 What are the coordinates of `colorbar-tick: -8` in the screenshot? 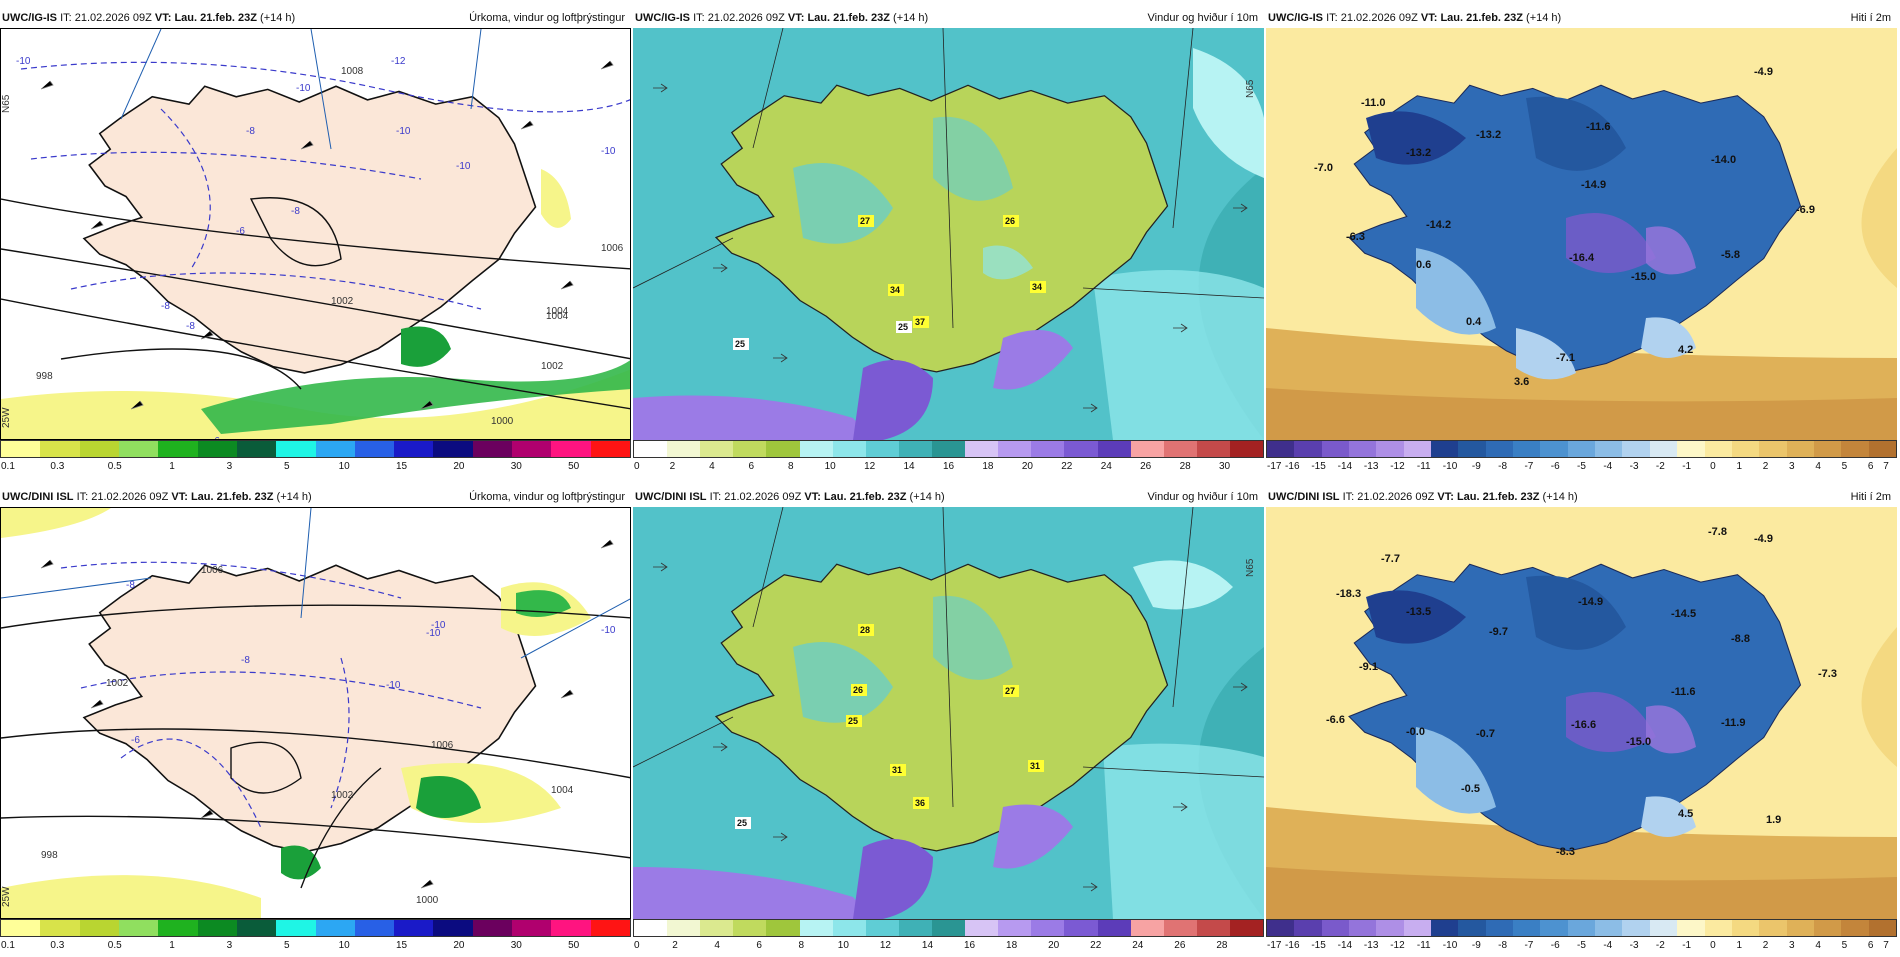 It's located at (1503, 945).